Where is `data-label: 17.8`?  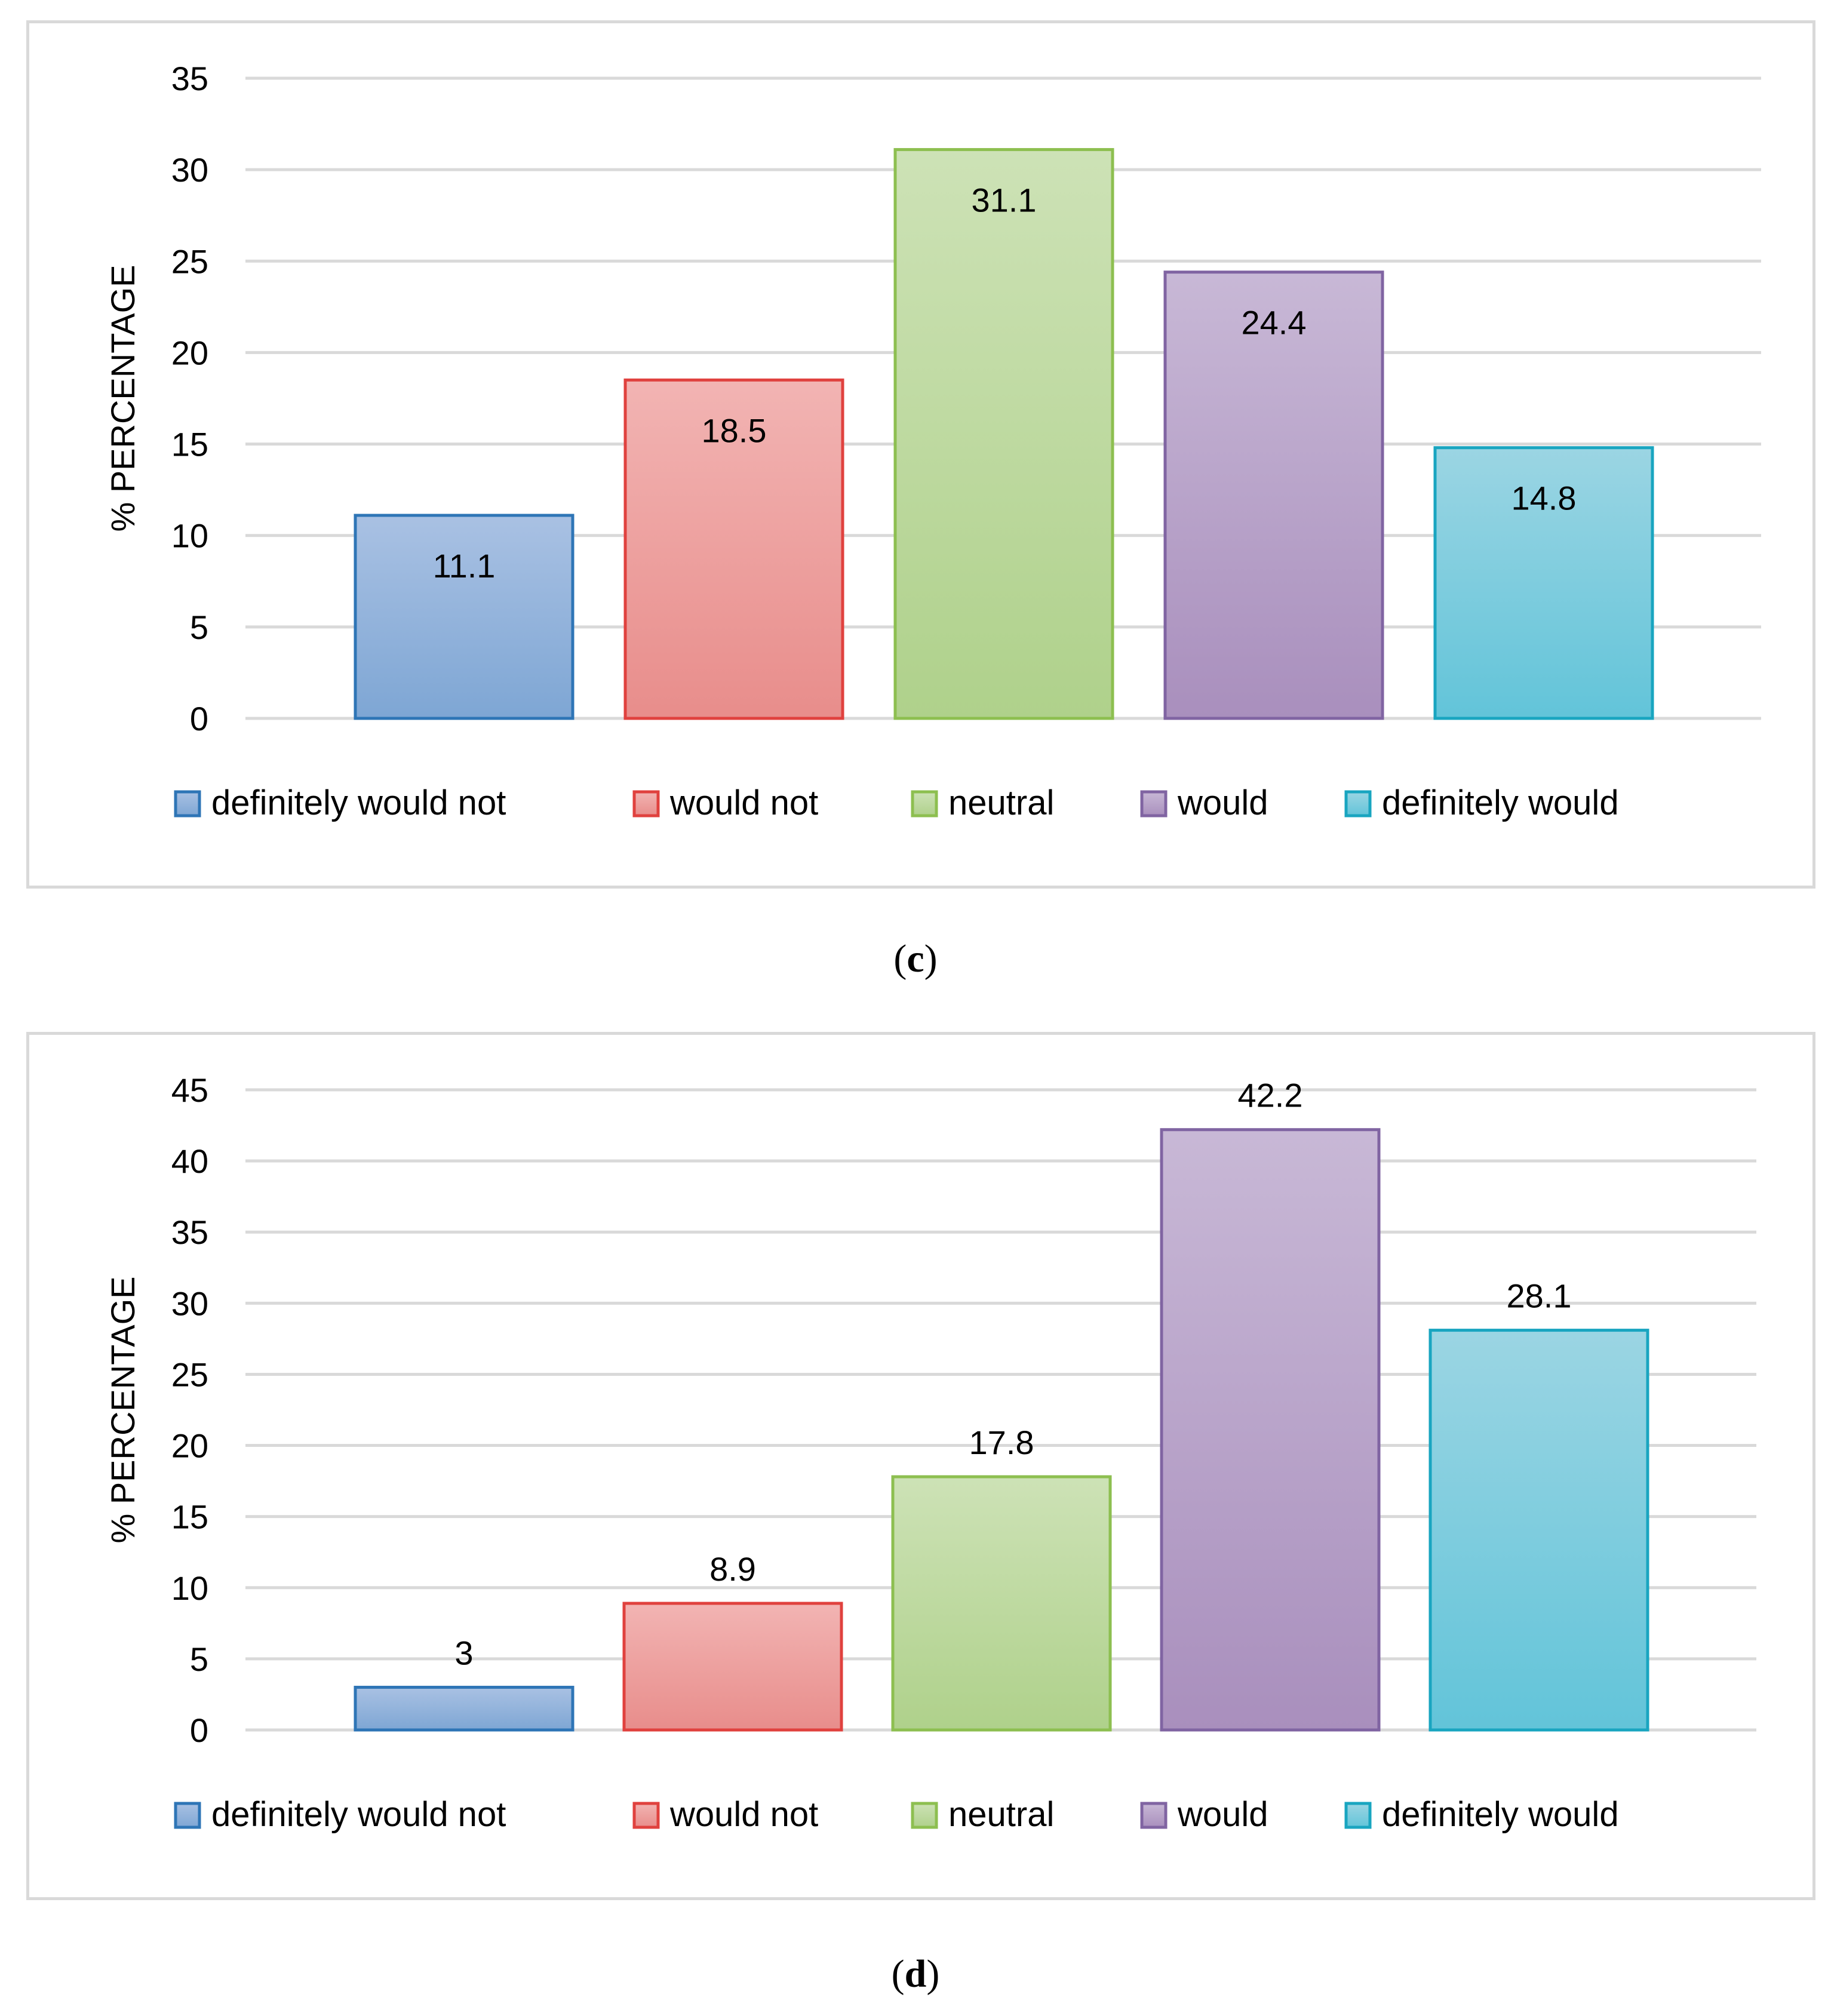
data-label: 17.8 is located at coordinates (1002, 1442).